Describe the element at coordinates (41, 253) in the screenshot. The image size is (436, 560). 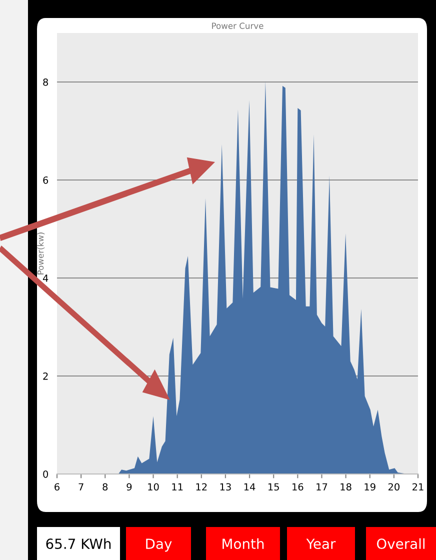
I see `y-axis-title: Power(kw)` at that location.